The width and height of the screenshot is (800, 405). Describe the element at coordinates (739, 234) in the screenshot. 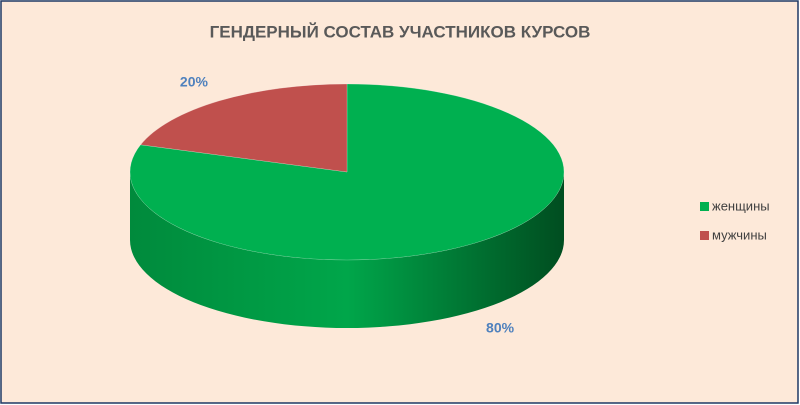

I see `legend-label: мужчины` at that location.